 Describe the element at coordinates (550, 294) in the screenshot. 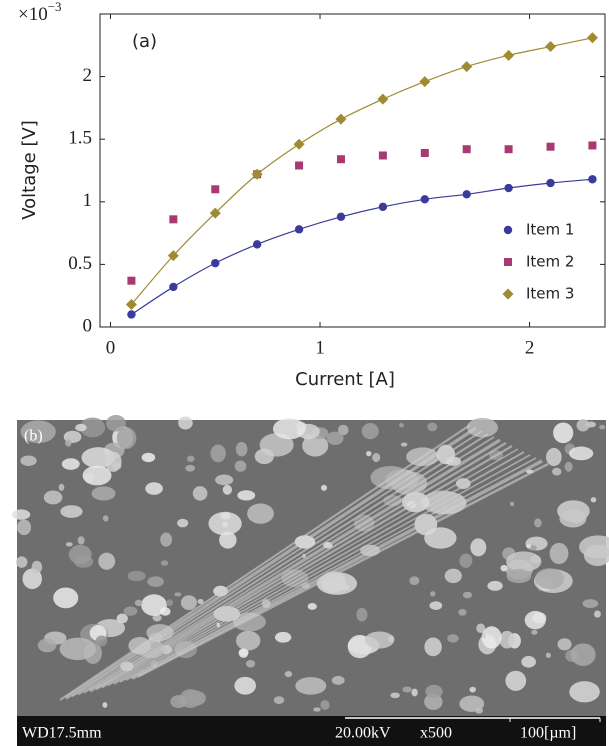

I see `legend-label: Item 3` at that location.